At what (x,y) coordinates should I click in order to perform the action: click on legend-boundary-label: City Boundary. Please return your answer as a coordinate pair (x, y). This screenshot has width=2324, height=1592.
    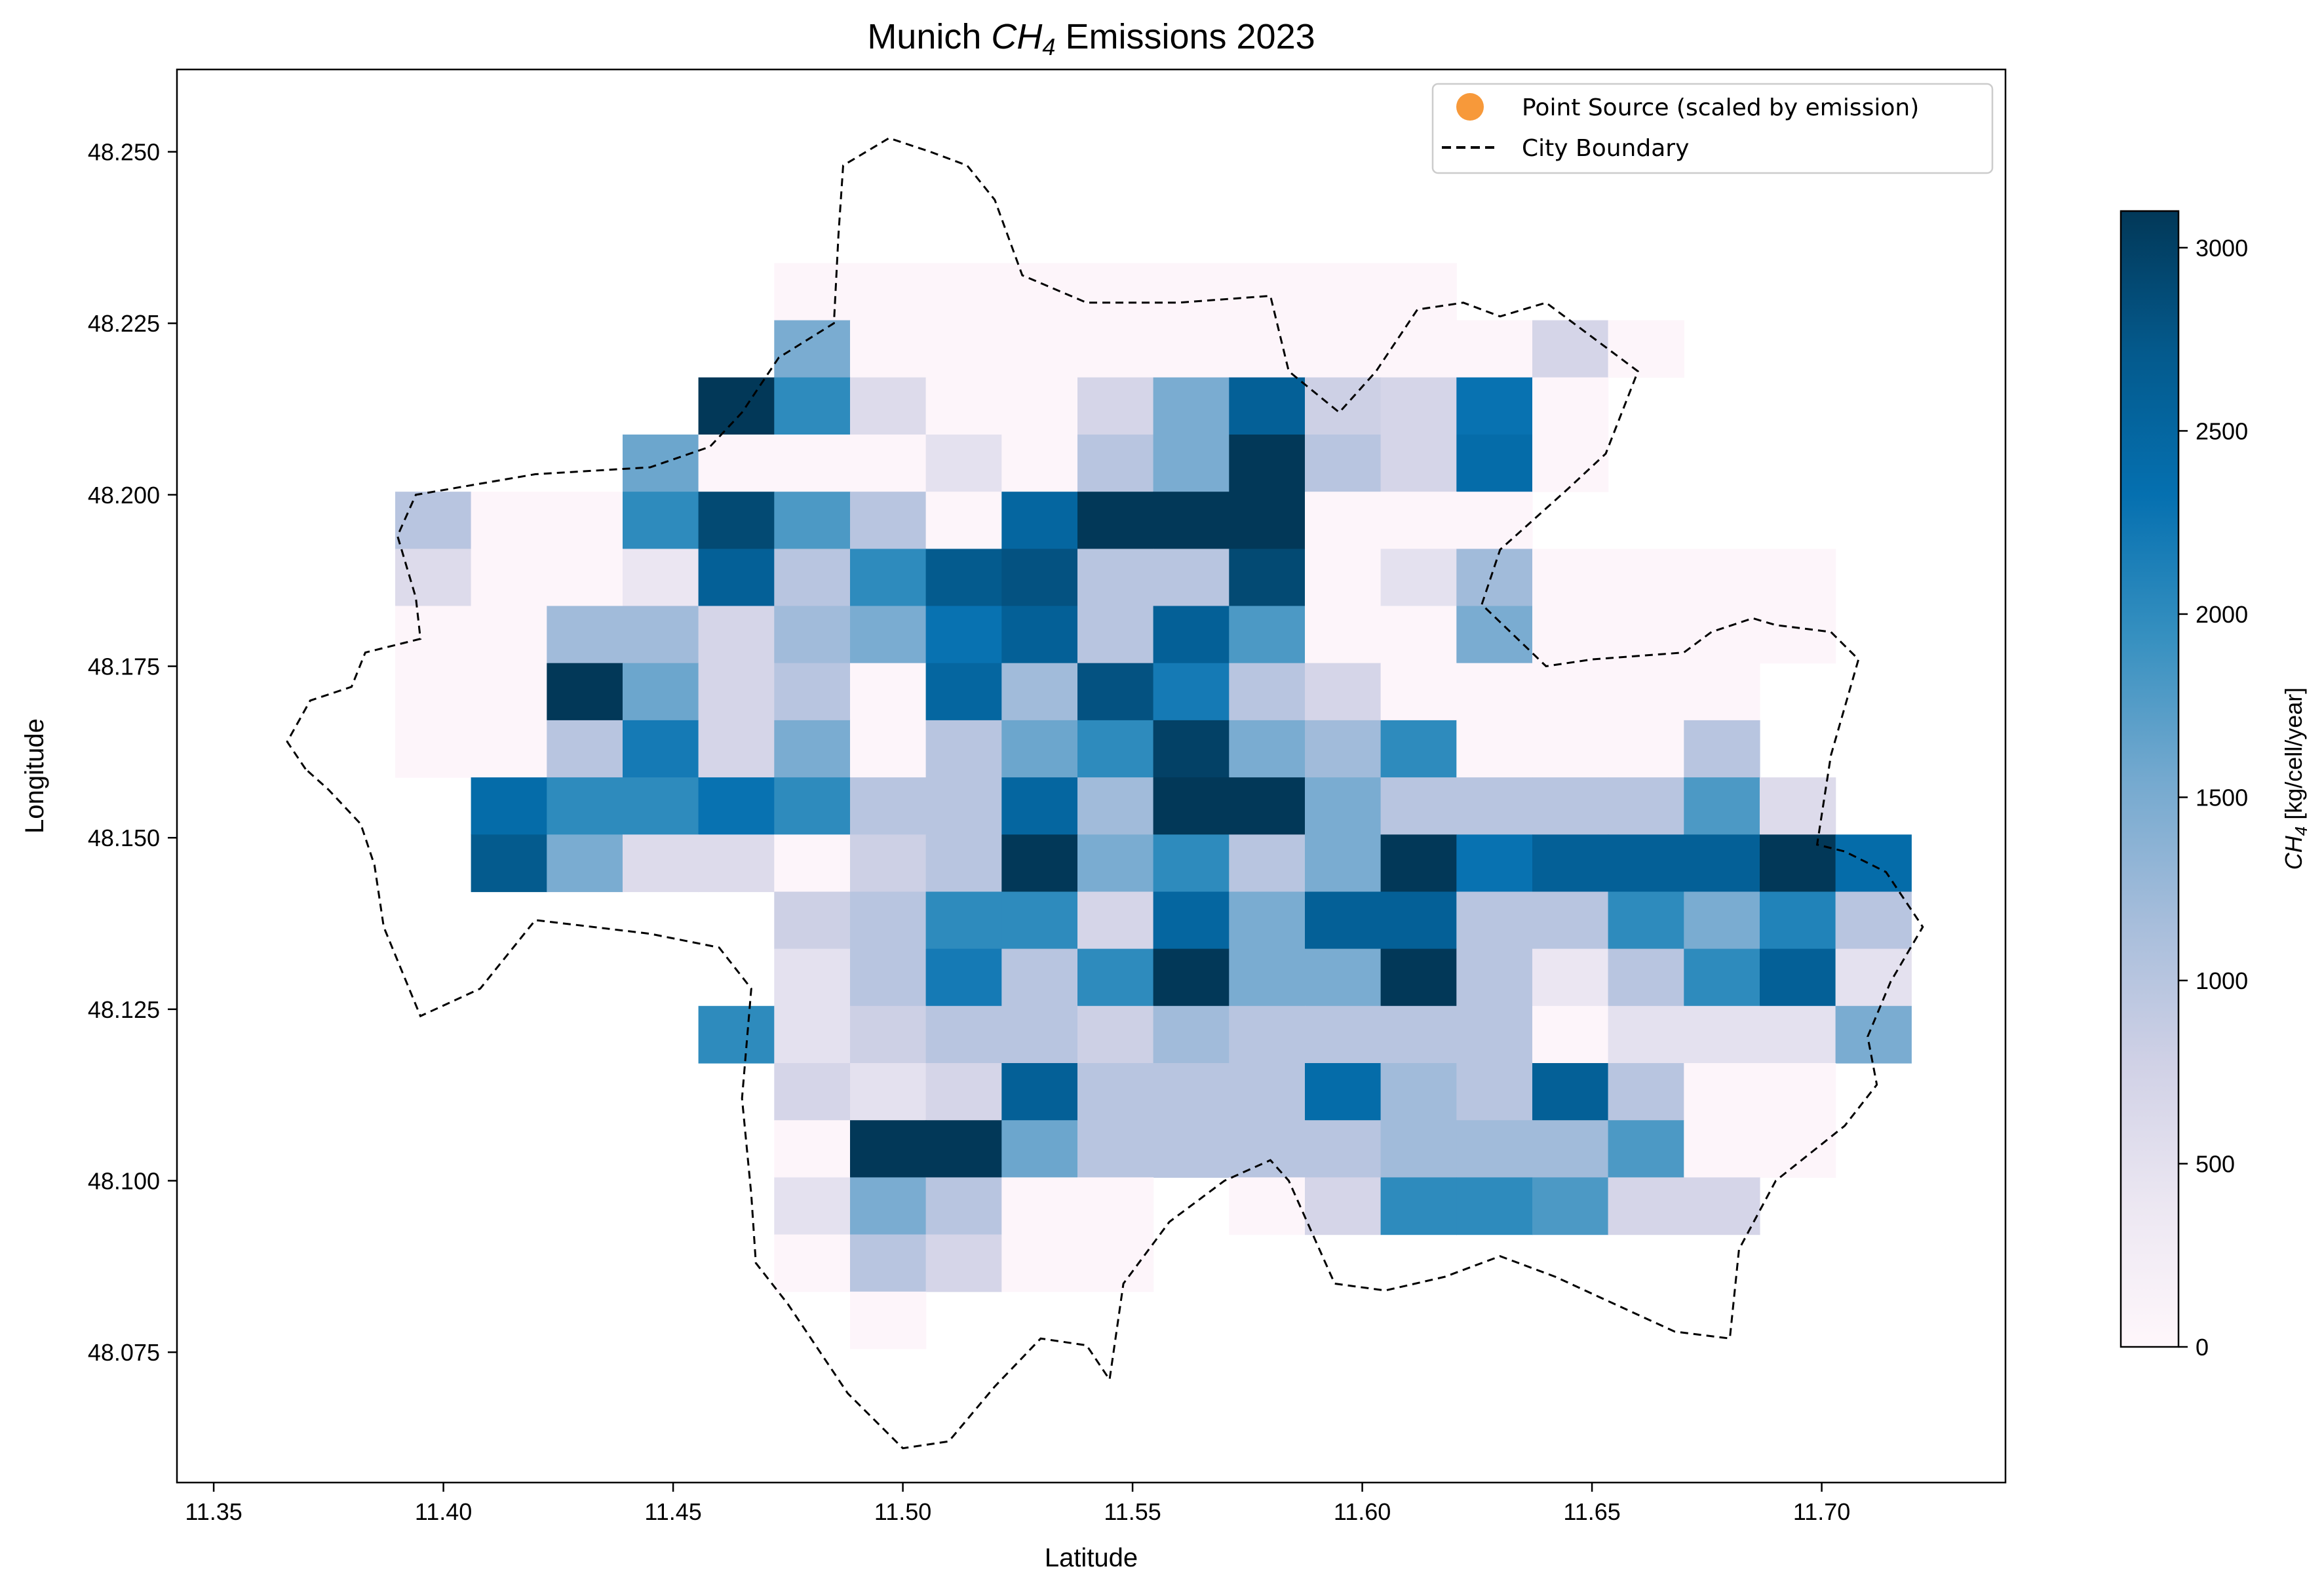
    Looking at the image, I should click on (1606, 148).